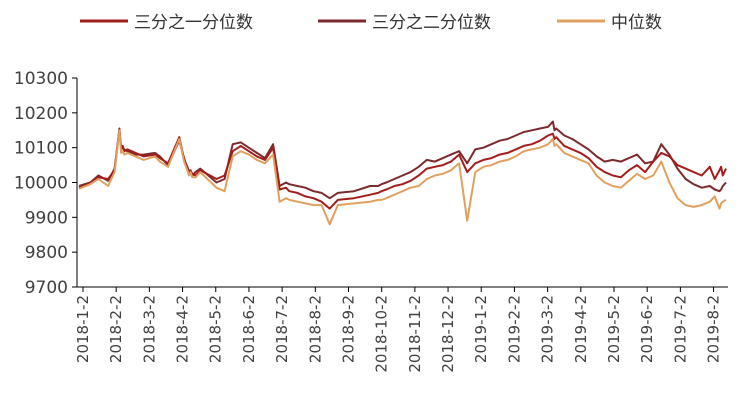  What do you see at coordinates (382, 334) in the screenshot?
I see `x-tick-label: 2018-10-2` at bounding box center [382, 334].